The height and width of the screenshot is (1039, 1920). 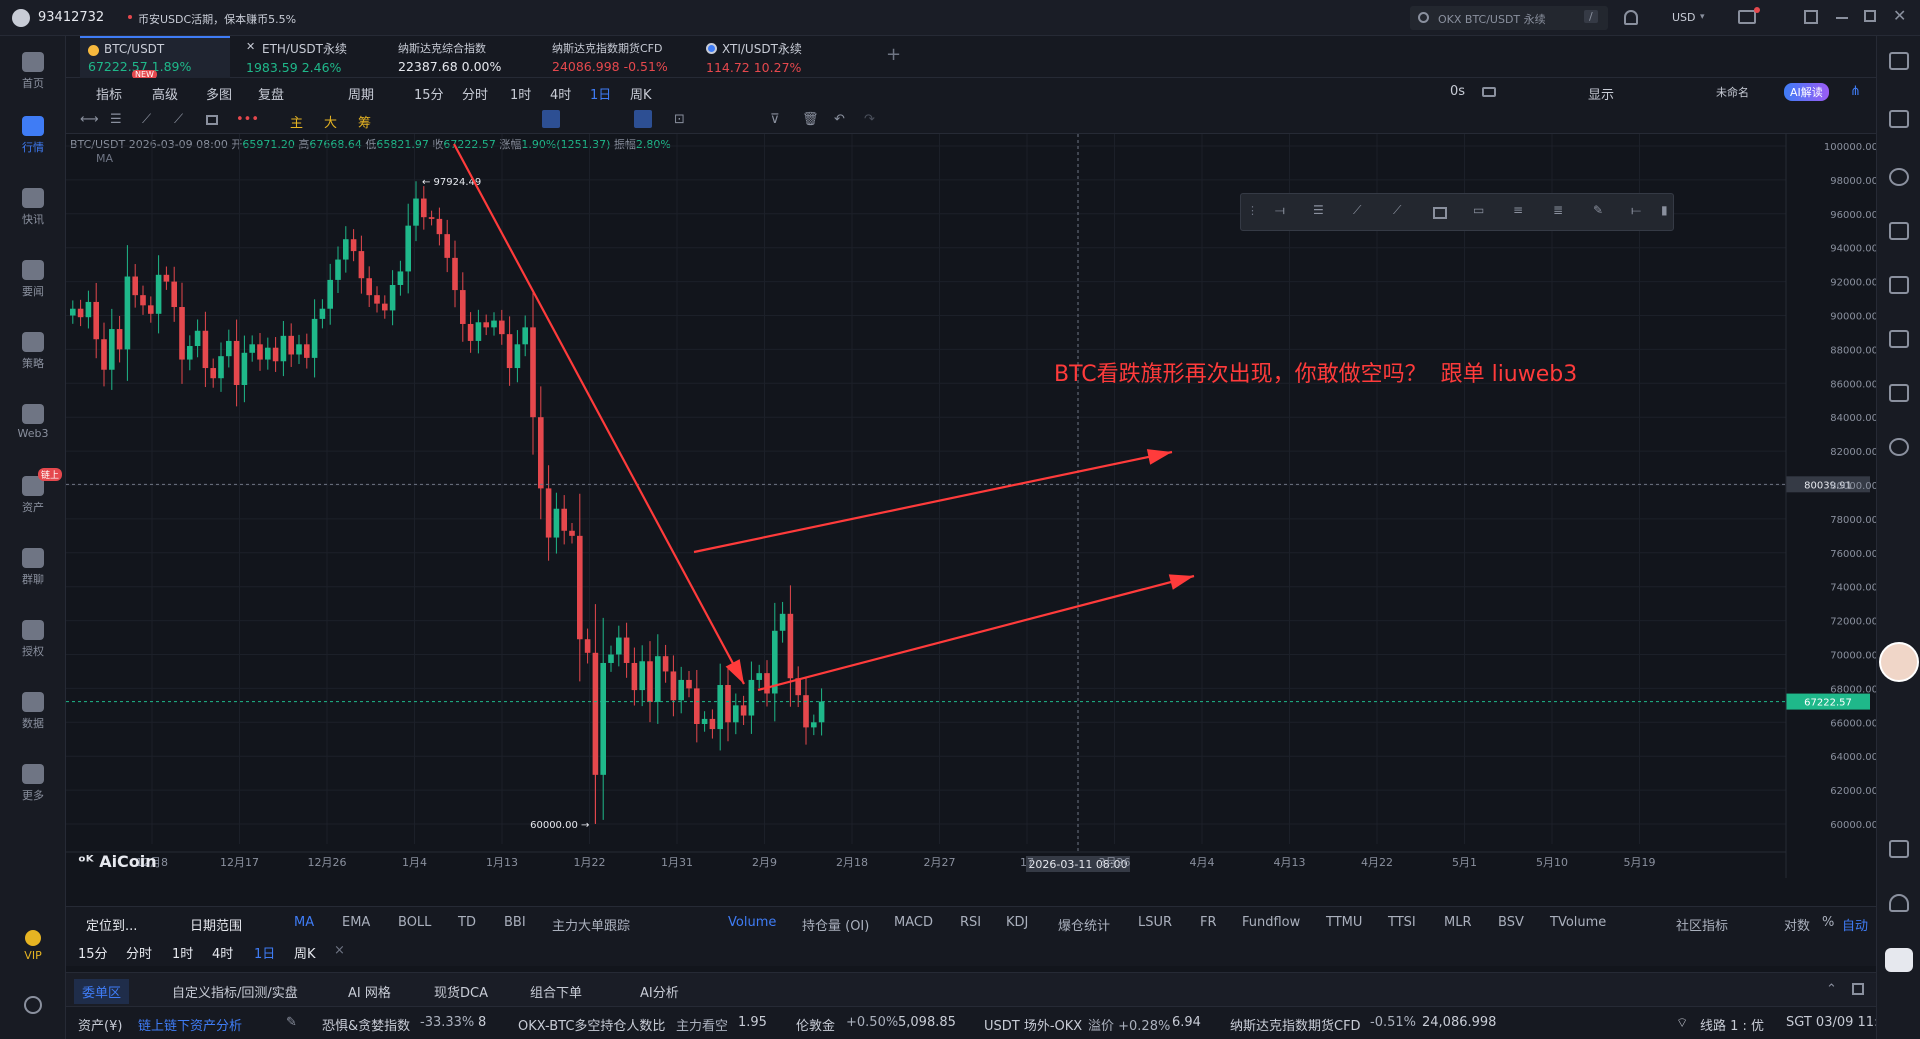 What do you see at coordinates (1397, 210) in the screenshot?
I see `ray-icon: ⟋` at bounding box center [1397, 210].